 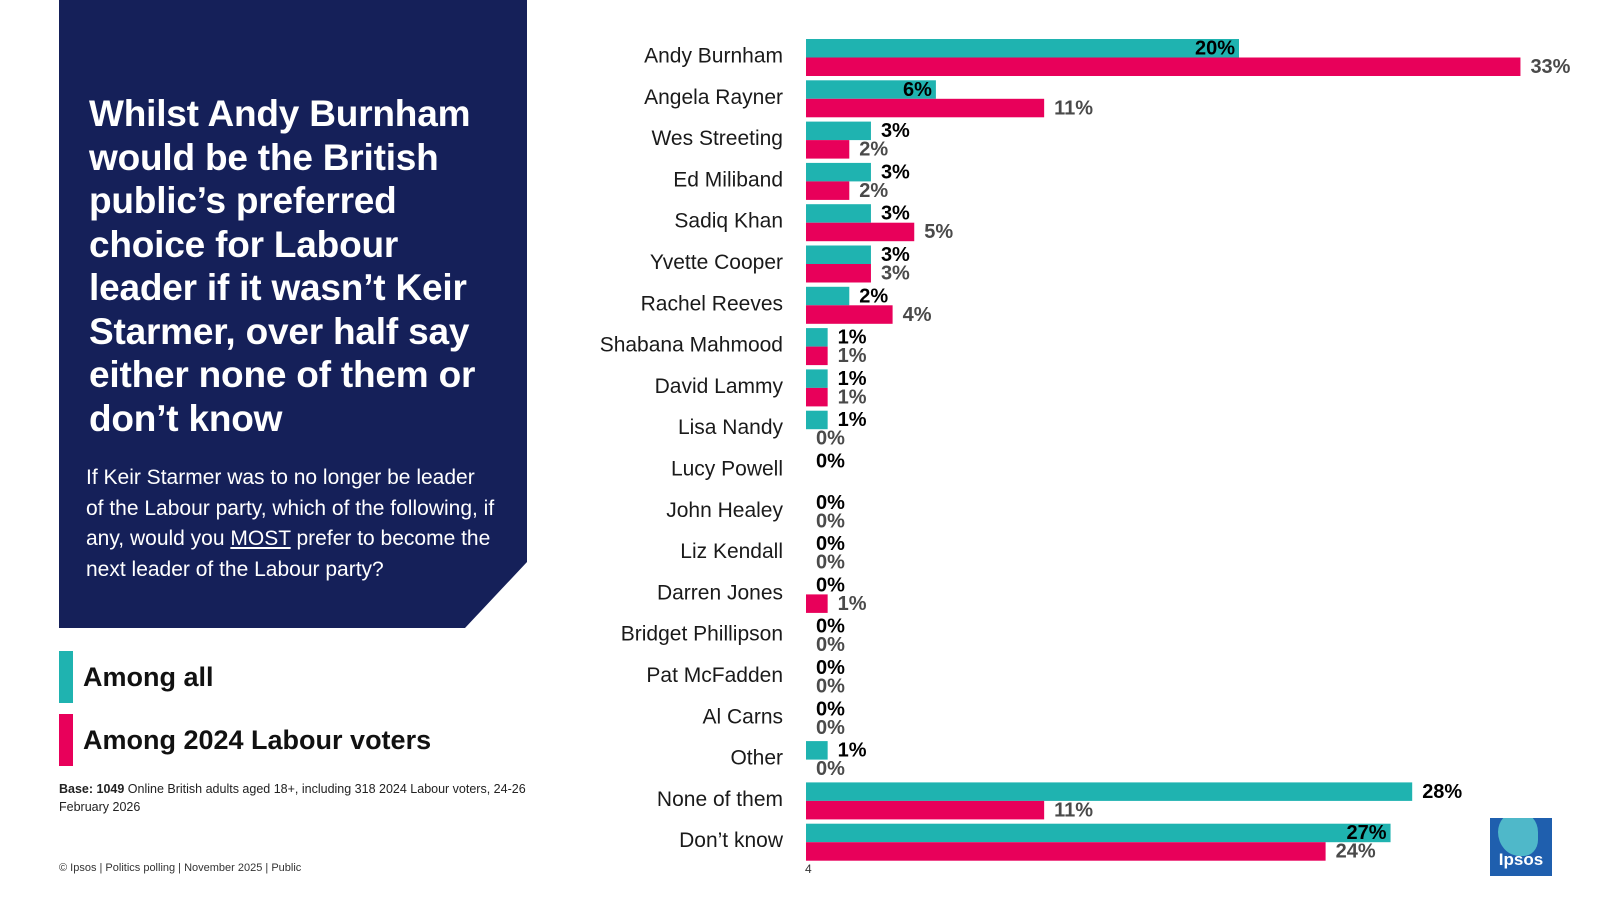 I want to click on category-label: Angela Rayner, so click(x=713, y=97).